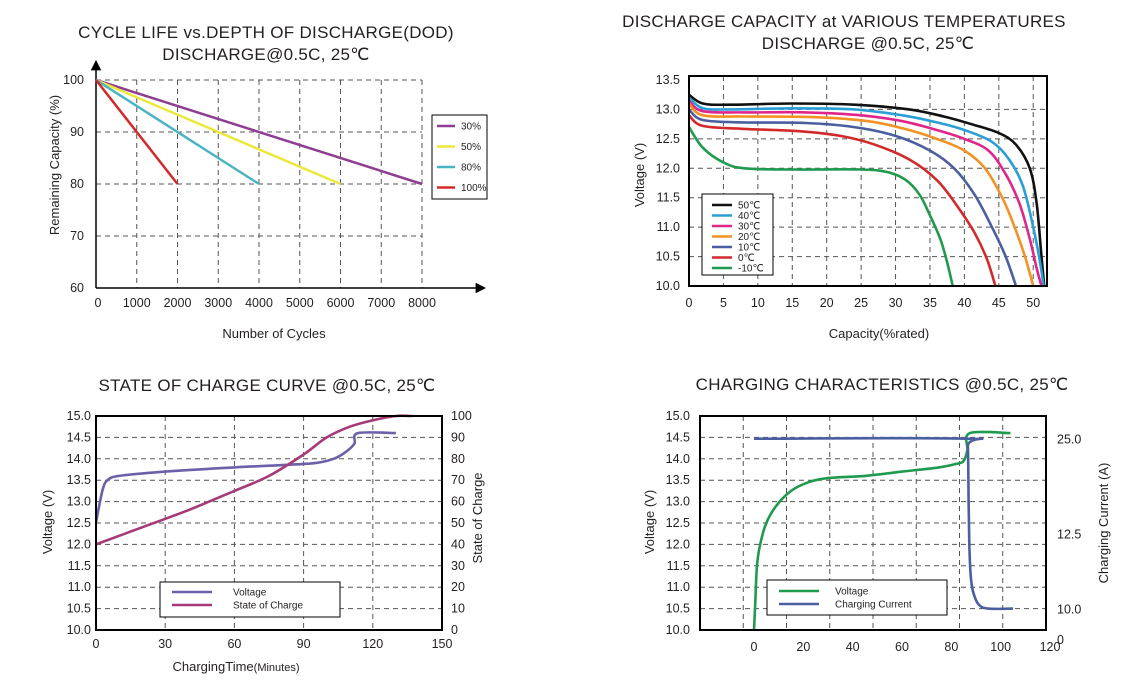 The image size is (1140, 687). I want to click on chart-state-of-charge-legend-box, so click(250, 599).